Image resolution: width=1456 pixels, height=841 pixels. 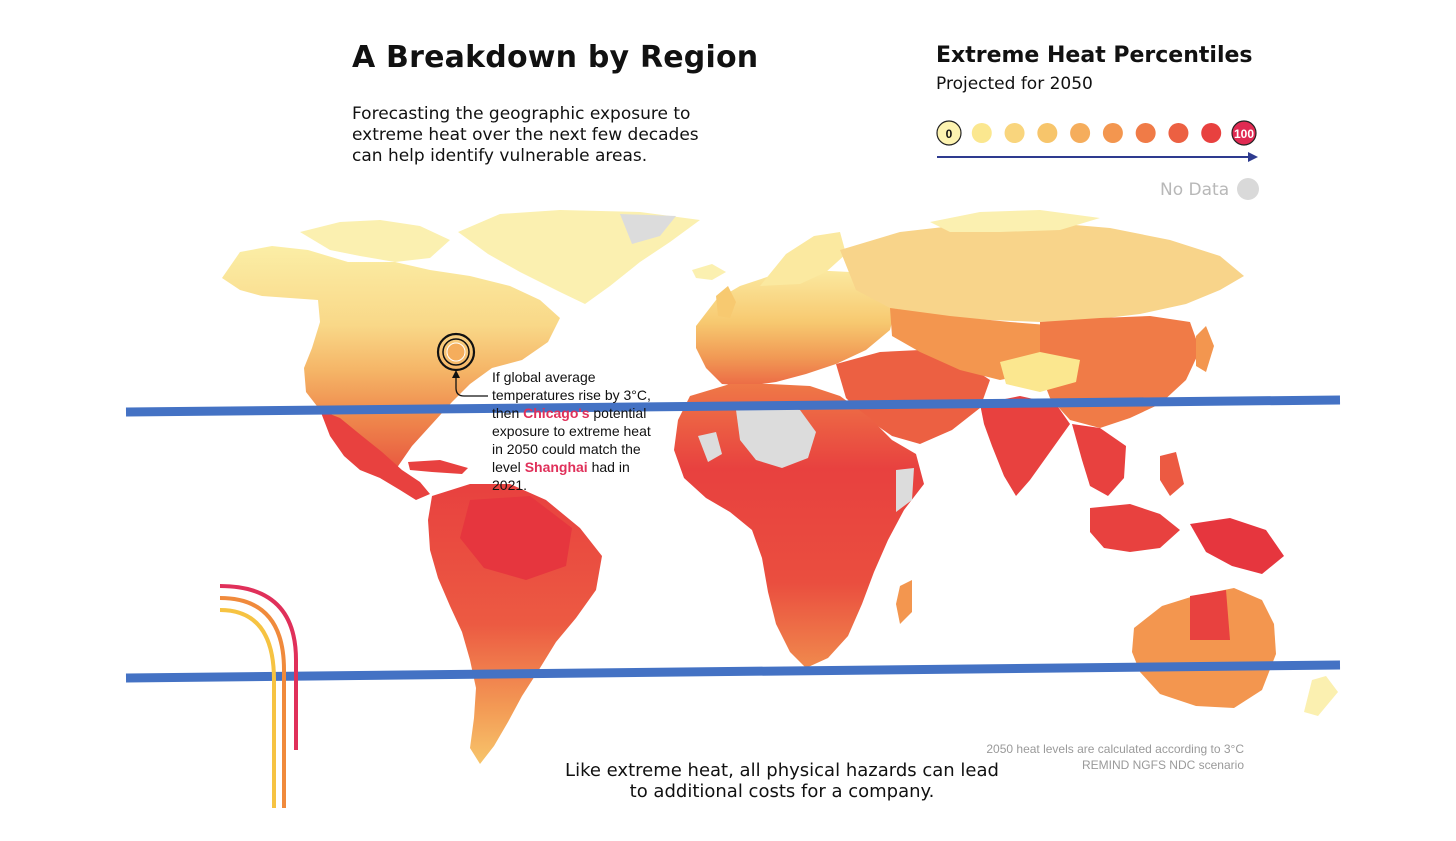 What do you see at coordinates (1015, 221) in the screenshot?
I see `arctic-russia-region` at bounding box center [1015, 221].